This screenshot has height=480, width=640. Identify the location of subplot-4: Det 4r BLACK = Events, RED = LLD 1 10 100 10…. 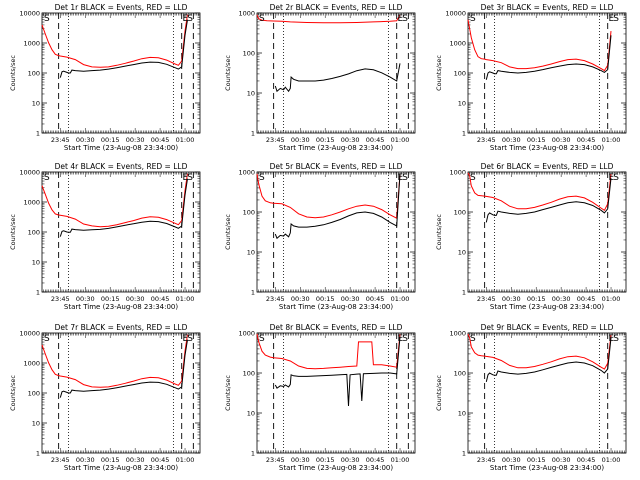
(105, 236).